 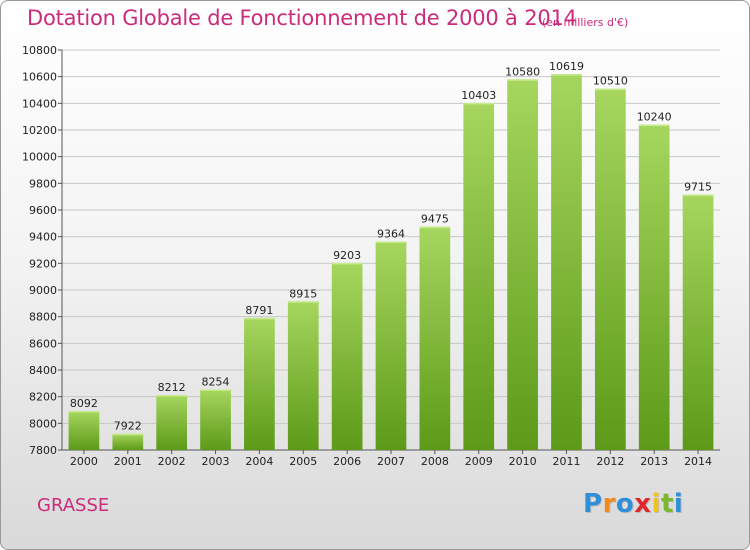 What do you see at coordinates (610, 81) in the screenshot?
I see `value-label: 10510` at bounding box center [610, 81].